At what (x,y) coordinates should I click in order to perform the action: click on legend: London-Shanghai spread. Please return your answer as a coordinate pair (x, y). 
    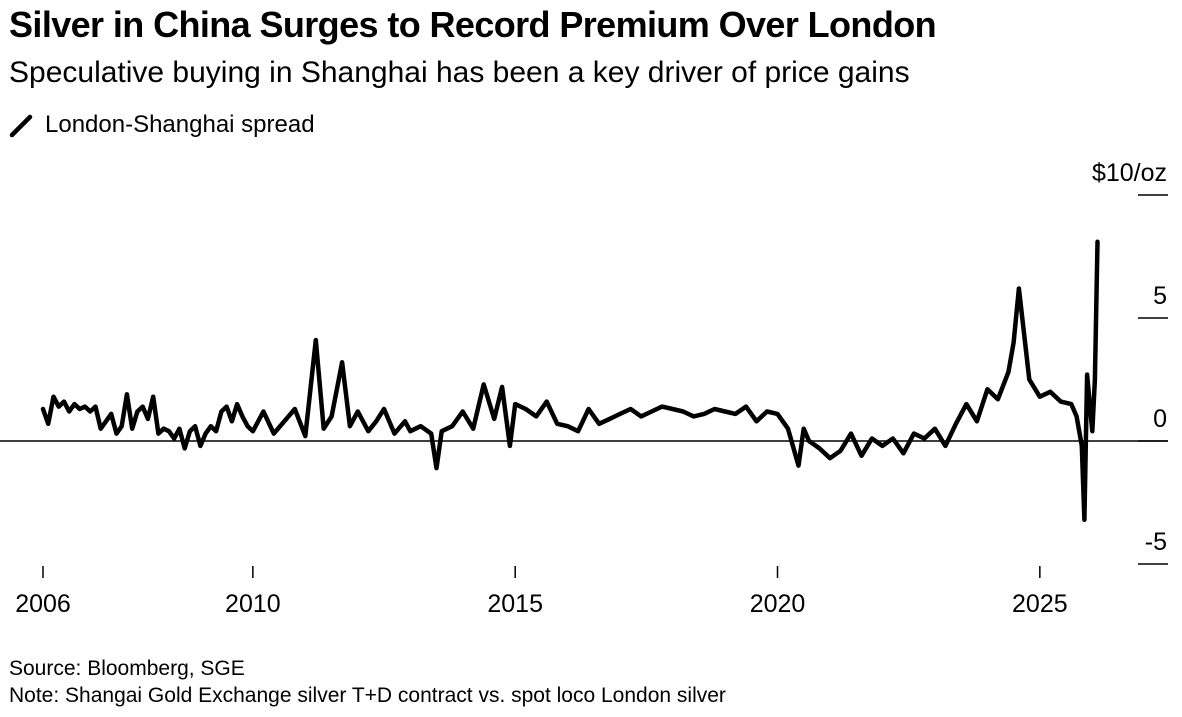
    Looking at the image, I should click on (162, 125).